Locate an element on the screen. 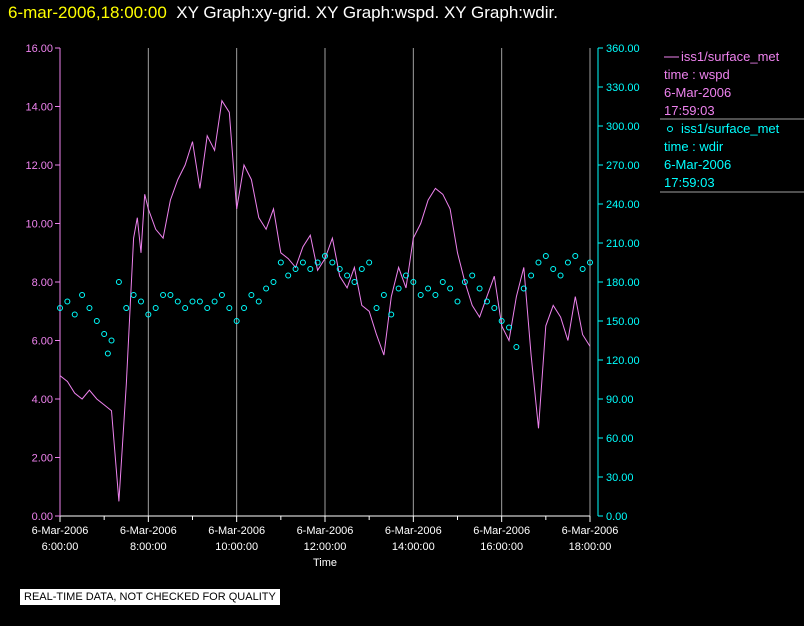 The height and width of the screenshot is (626, 804). legend-wspd-text: 17:59:03 is located at coordinates (689, 110).